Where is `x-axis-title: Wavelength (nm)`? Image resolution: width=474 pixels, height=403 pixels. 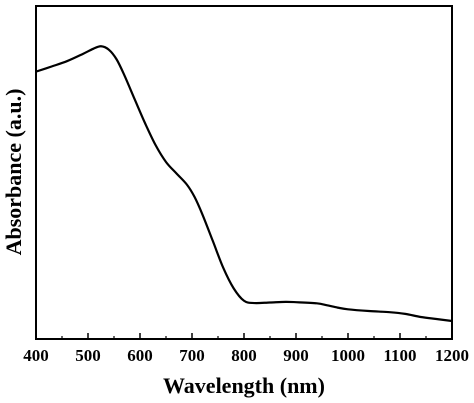 x-axis-title: Wavelength (nm) is located at coordinates (244, 385).